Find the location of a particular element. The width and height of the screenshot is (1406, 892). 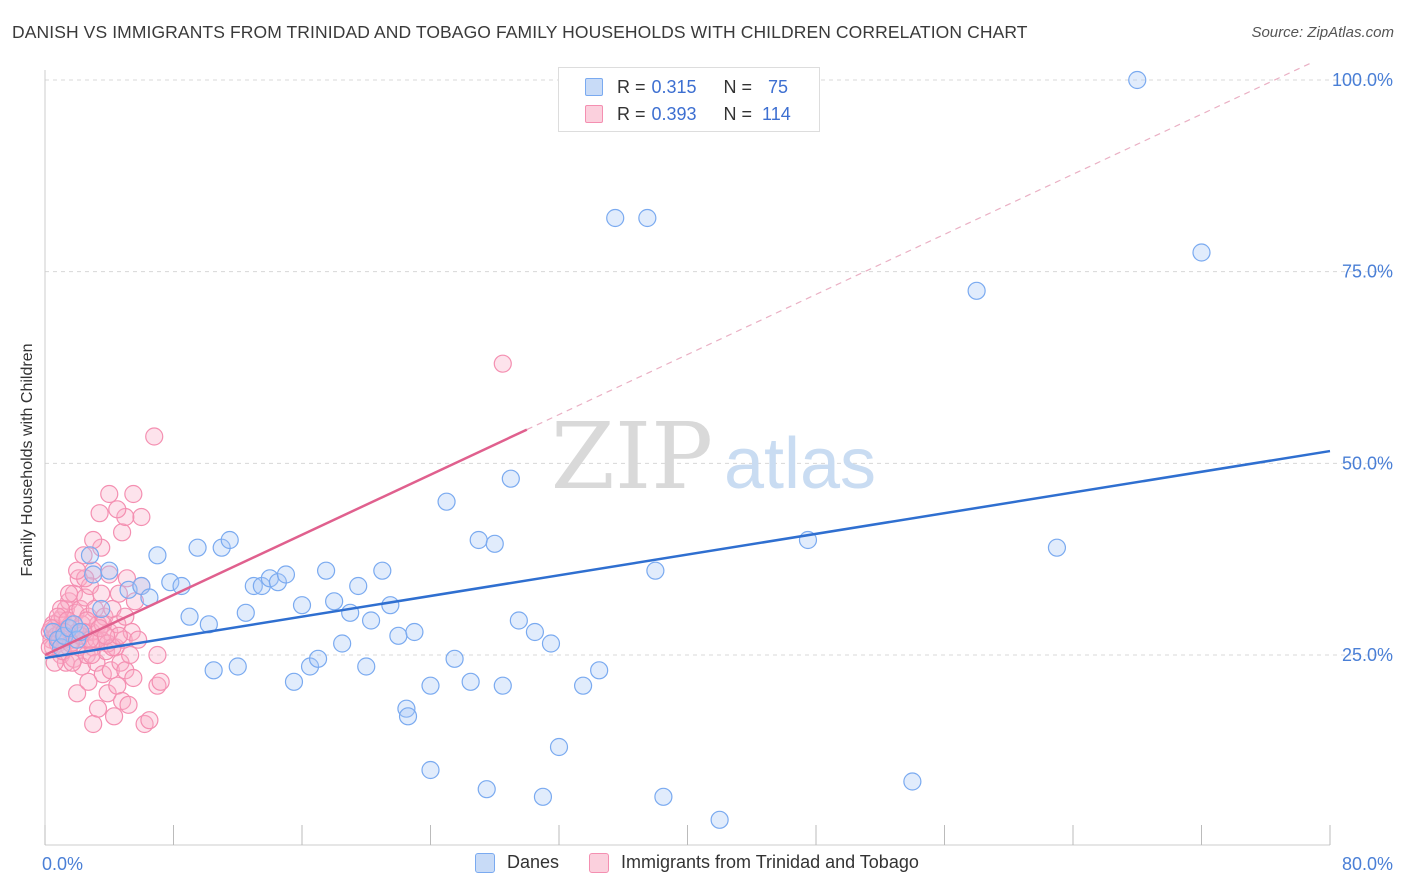

legend-r-value-danes: 0.315 is located at coordinates (674, 86).